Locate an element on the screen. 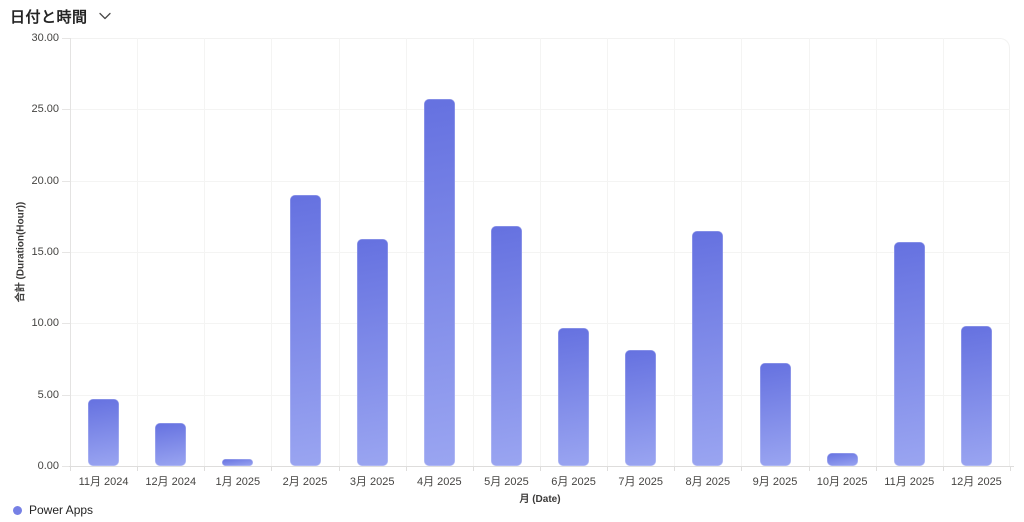 The image size is (1024, 522). chevron-down-glyph is located at coordinates (104, 16).